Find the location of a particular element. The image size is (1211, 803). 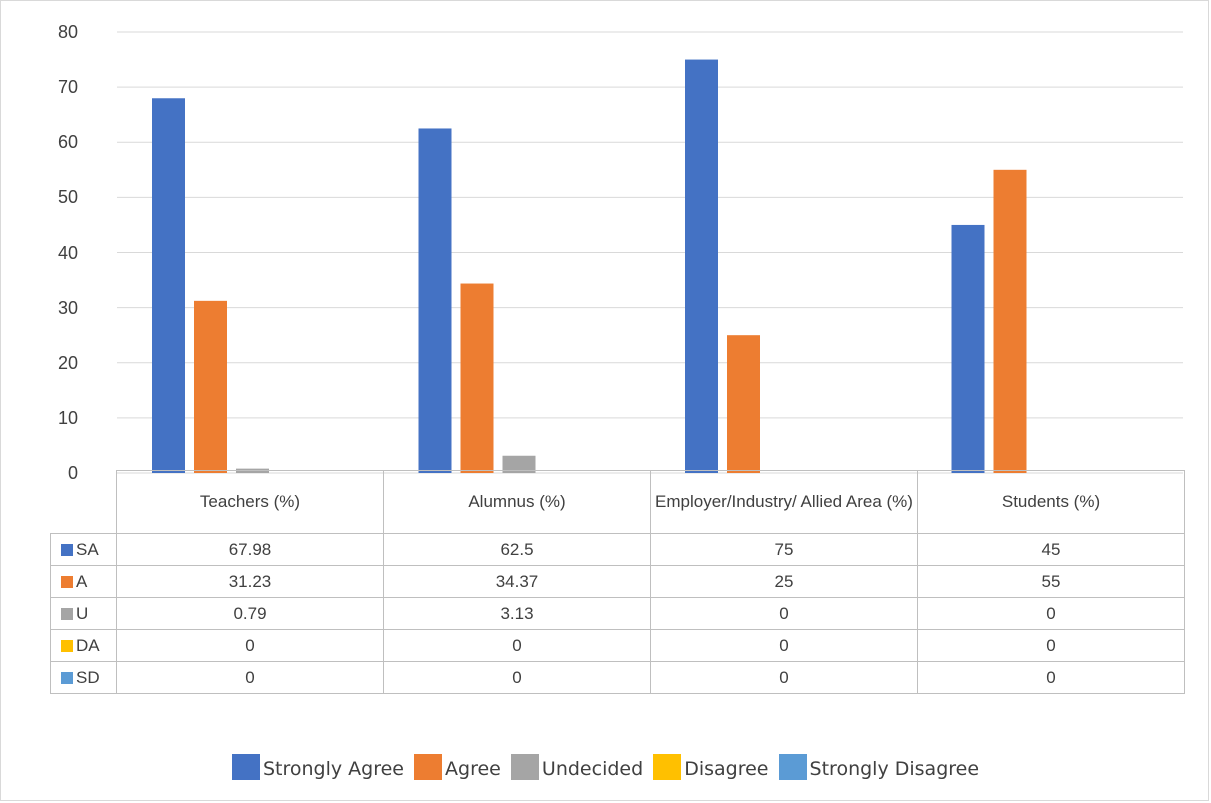

y-tick-label: 30 is located at coordinates (67, 307).